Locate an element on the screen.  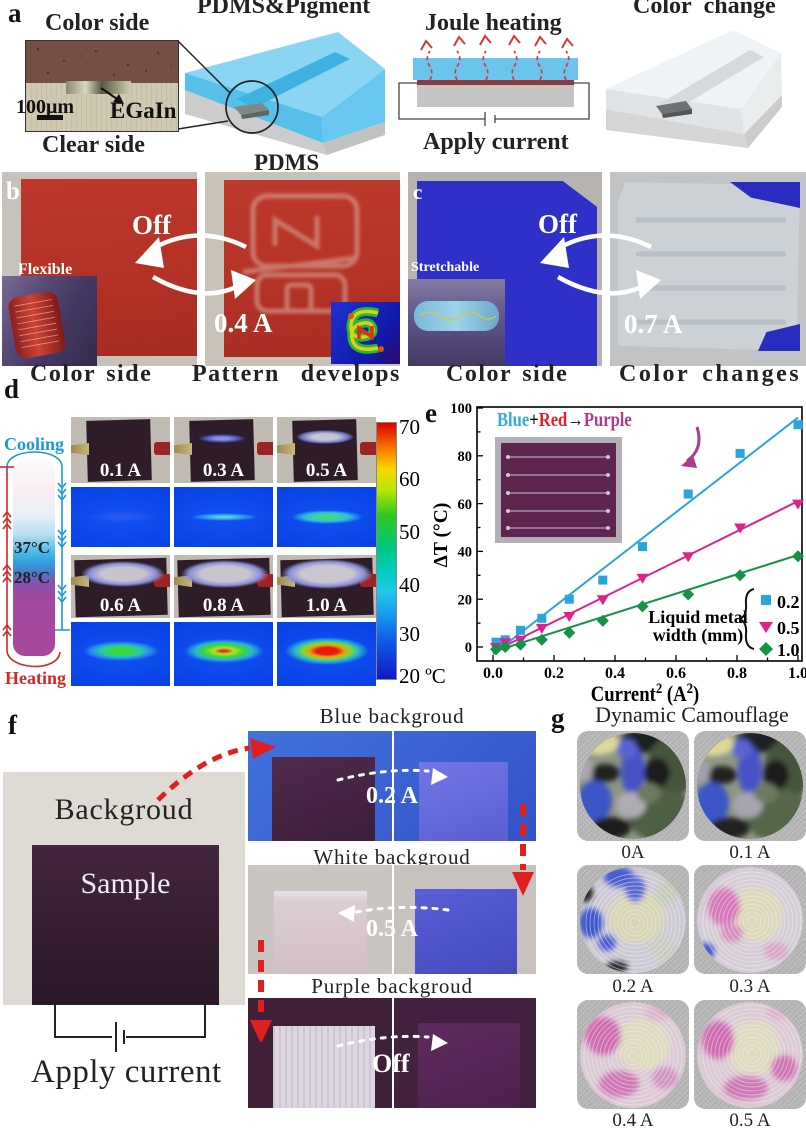
svg-text: 100 is located at coordinates (461, 409).